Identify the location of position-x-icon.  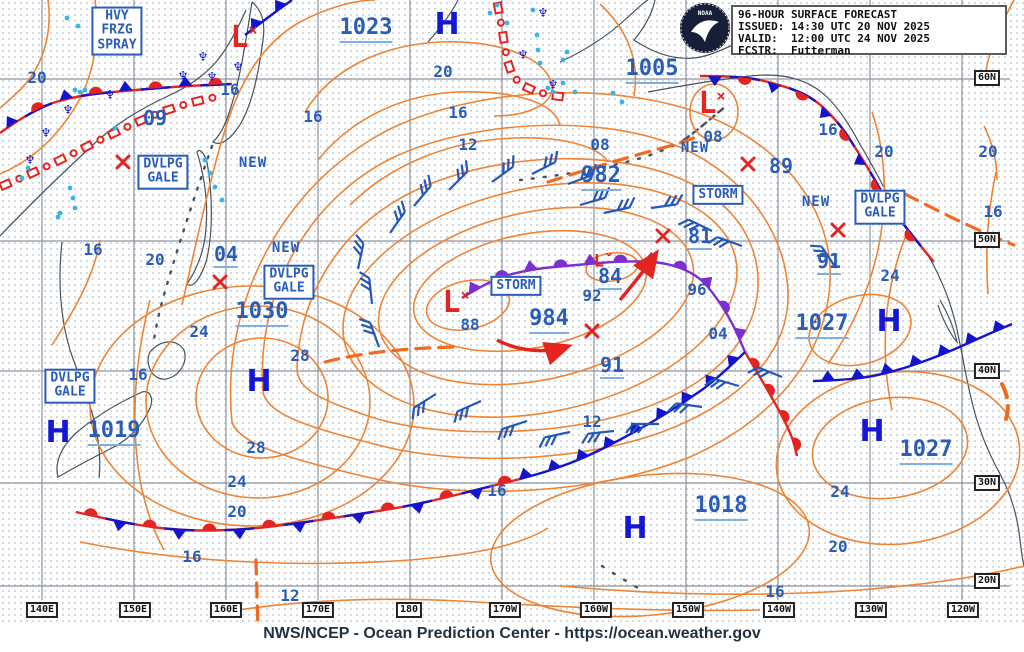
(838, 230).